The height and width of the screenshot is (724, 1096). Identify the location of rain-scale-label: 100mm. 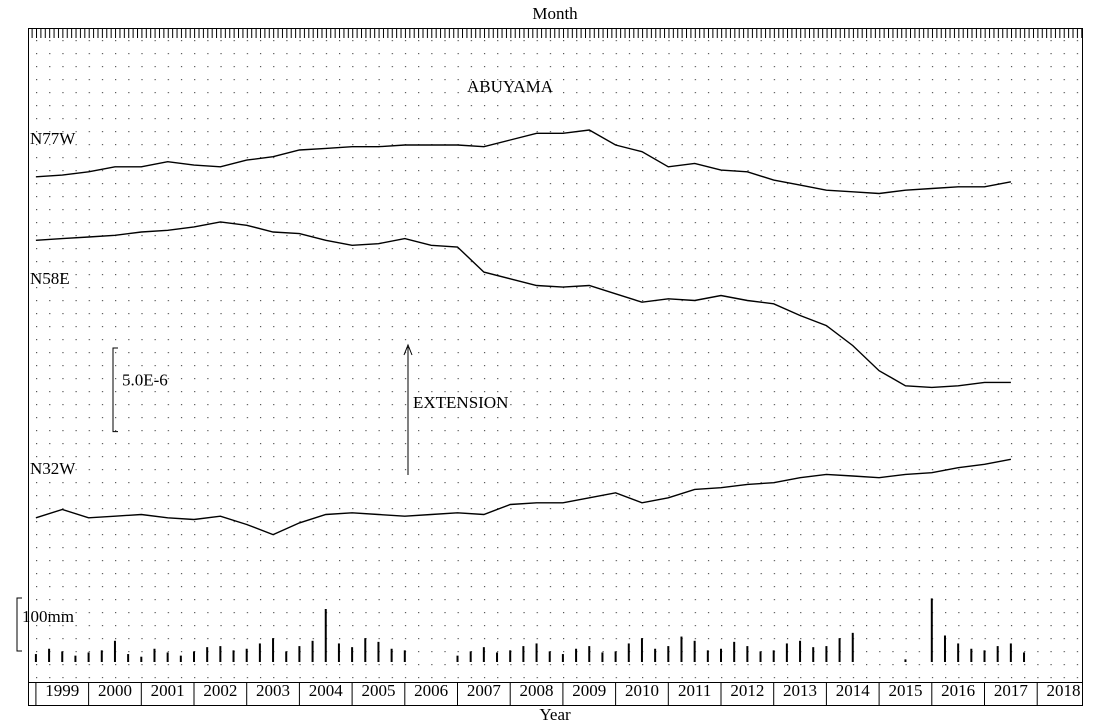
(48, 616).